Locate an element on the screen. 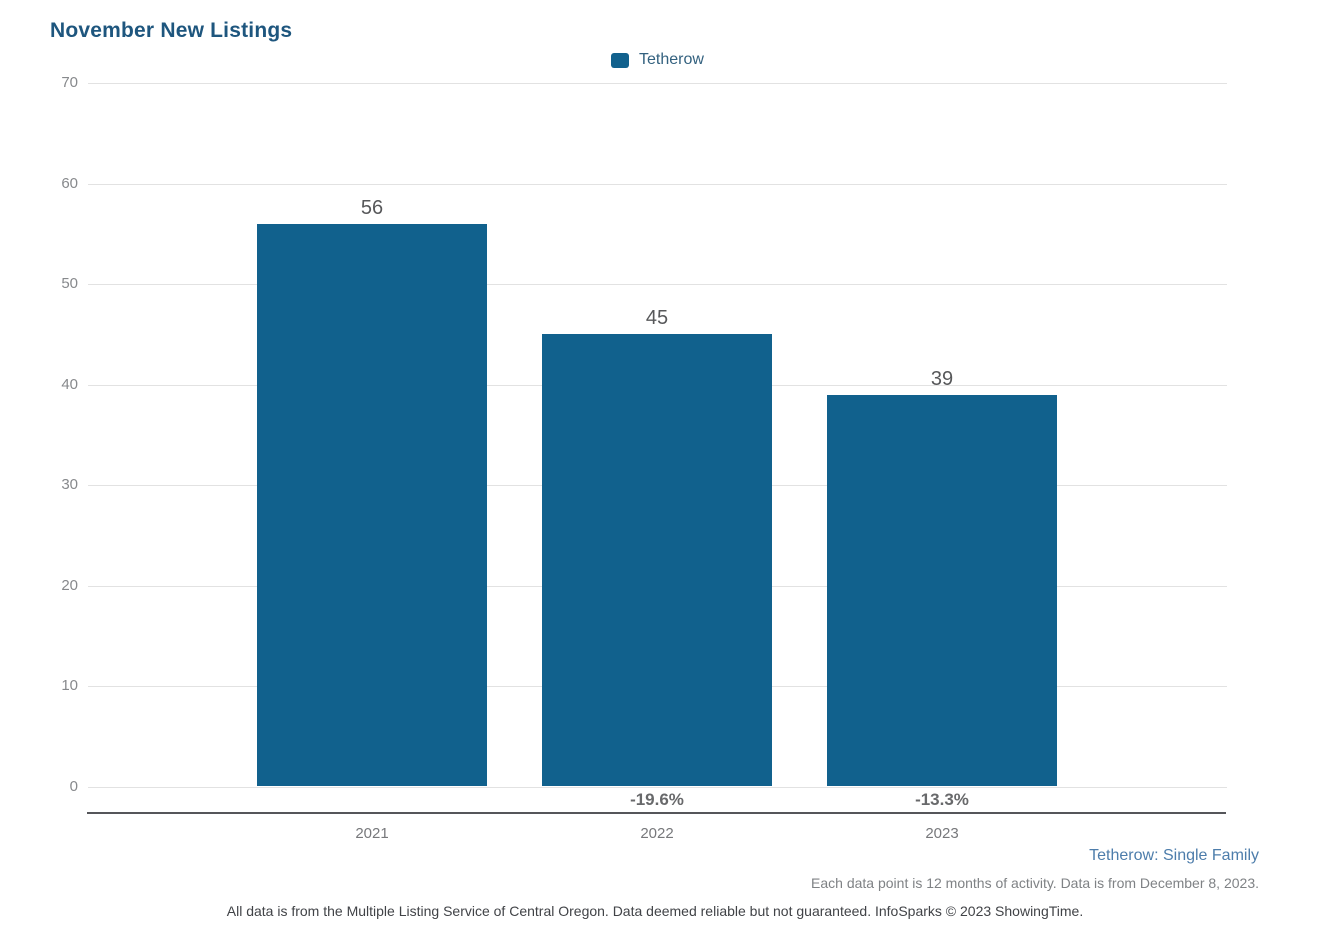 The width and height of the screenshot is (1327, 951). bar-value-label: 56 is located at coordinates (372, 207).